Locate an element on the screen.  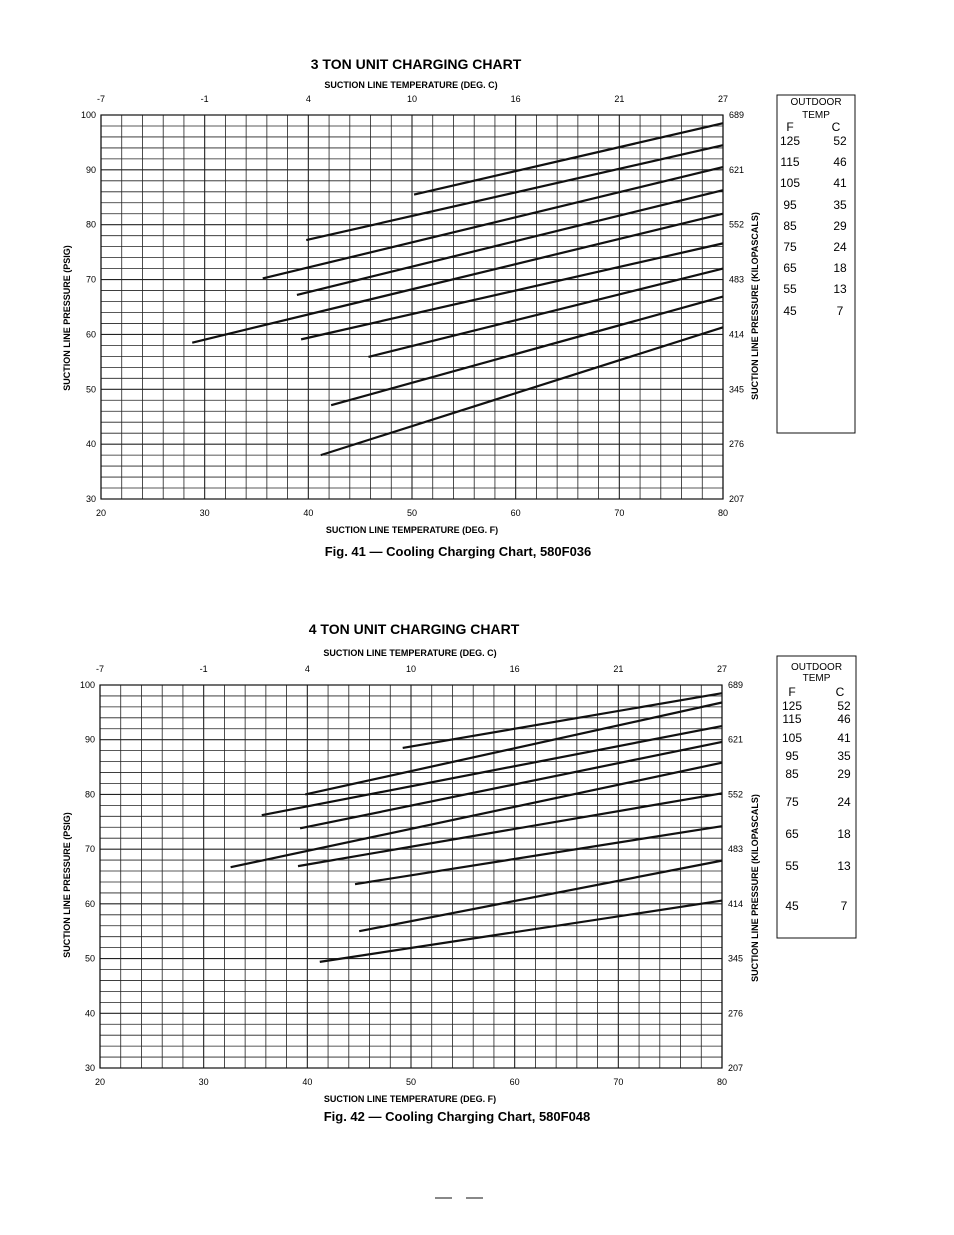
chart1-x2-tick-label: -7 is located at coordinates (101, 99).